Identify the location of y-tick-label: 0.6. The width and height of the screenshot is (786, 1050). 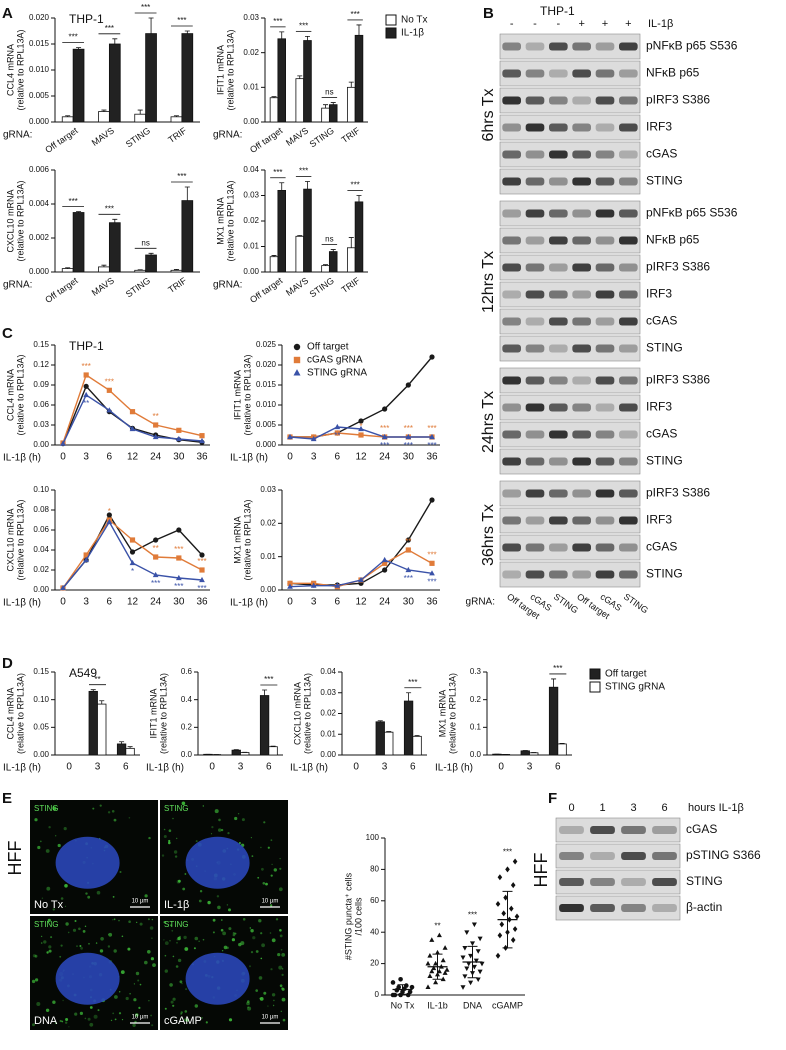
(187, 671).